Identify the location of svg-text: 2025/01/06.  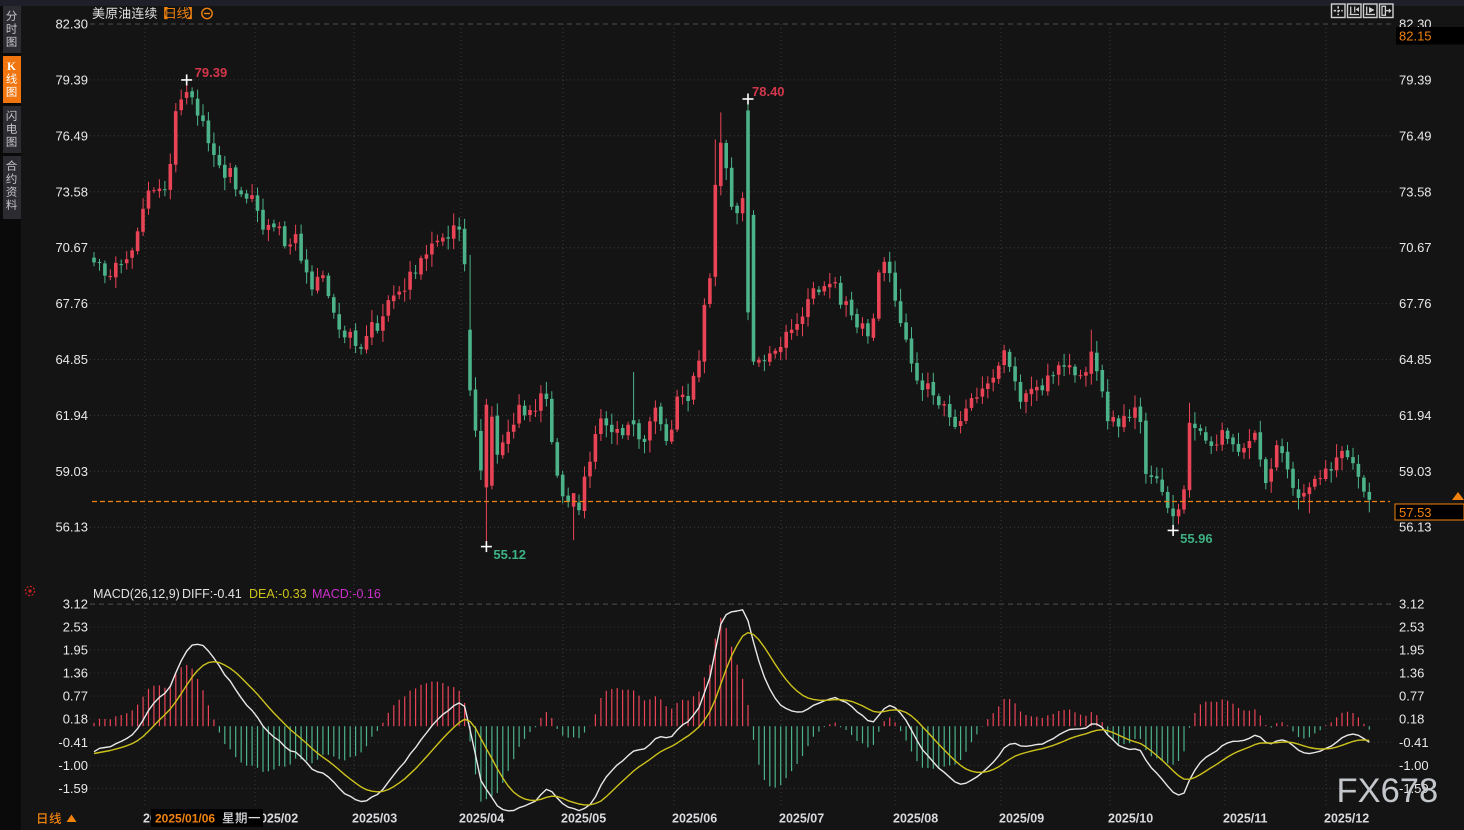
(185, 819).